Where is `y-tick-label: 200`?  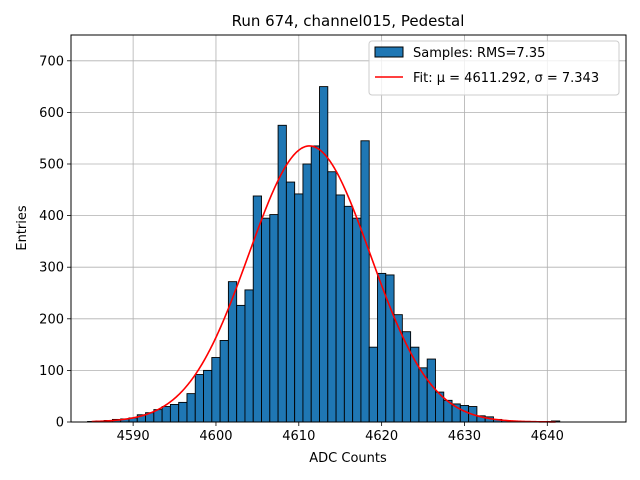 y-tick-label: 200 is located at coordinates (51, 319).